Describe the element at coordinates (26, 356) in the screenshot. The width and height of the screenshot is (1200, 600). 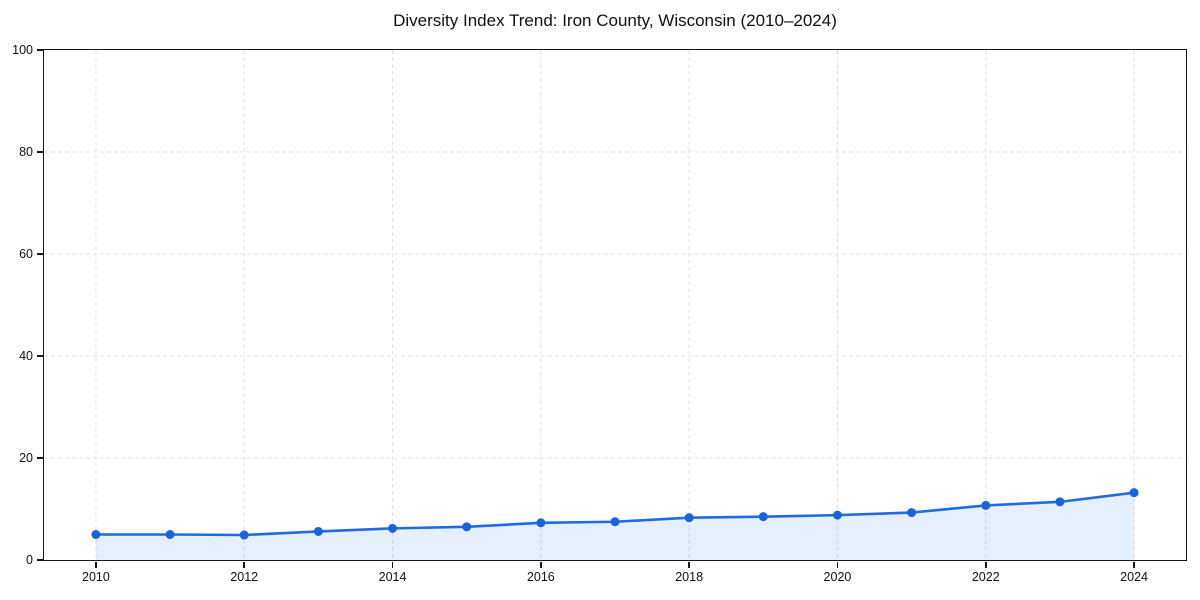
I see `y-axis-tick-label: 40` at that location.